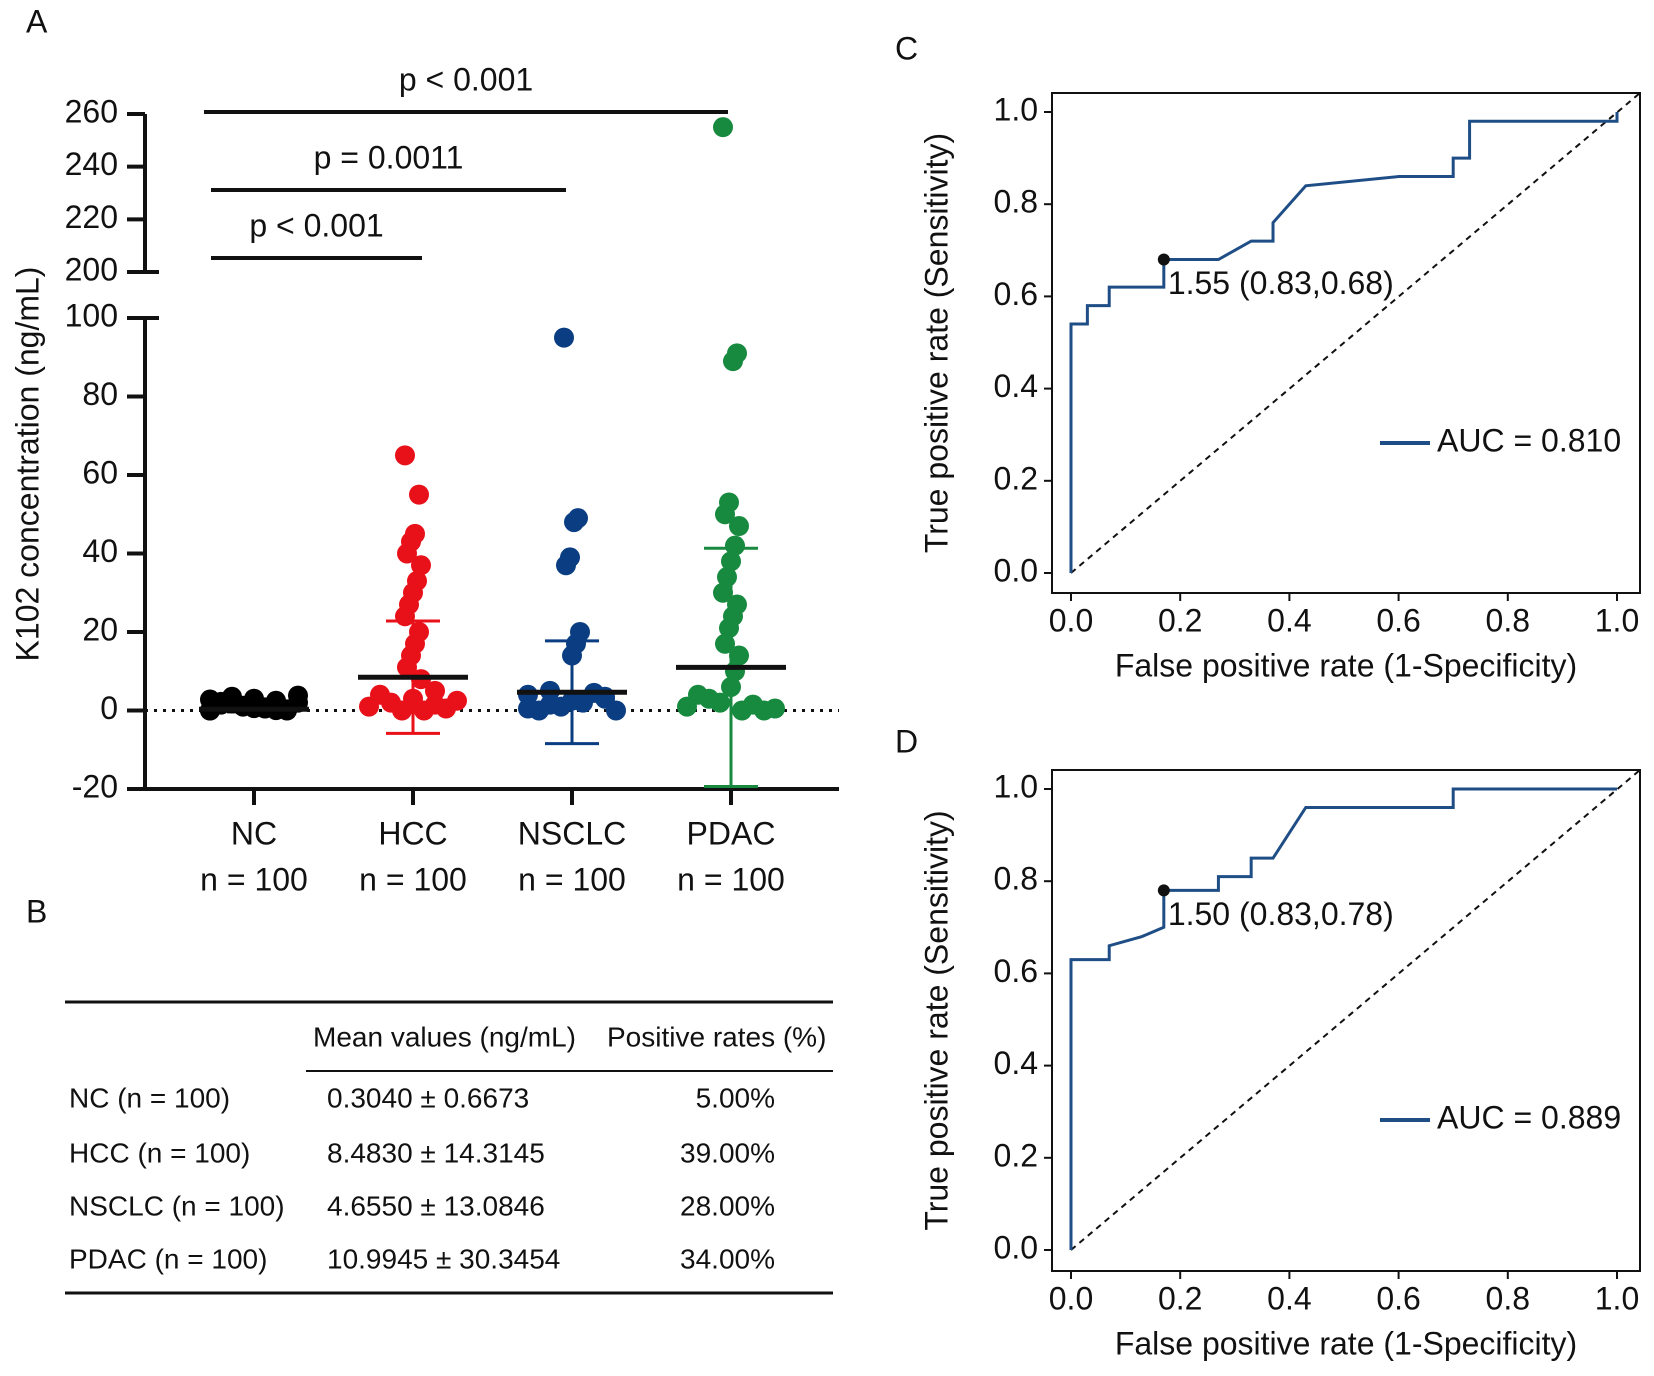  I want to click on legend-label: AUC = 0.889, so click(1529, 1117).